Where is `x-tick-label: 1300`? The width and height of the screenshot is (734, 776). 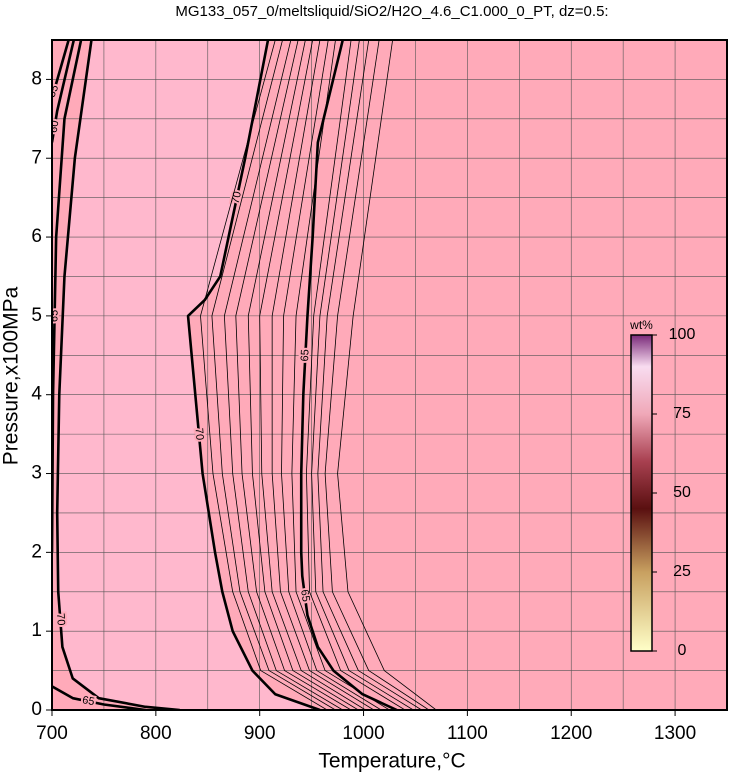
x-tick-label: 1300 is located at coordinates (675, 733).